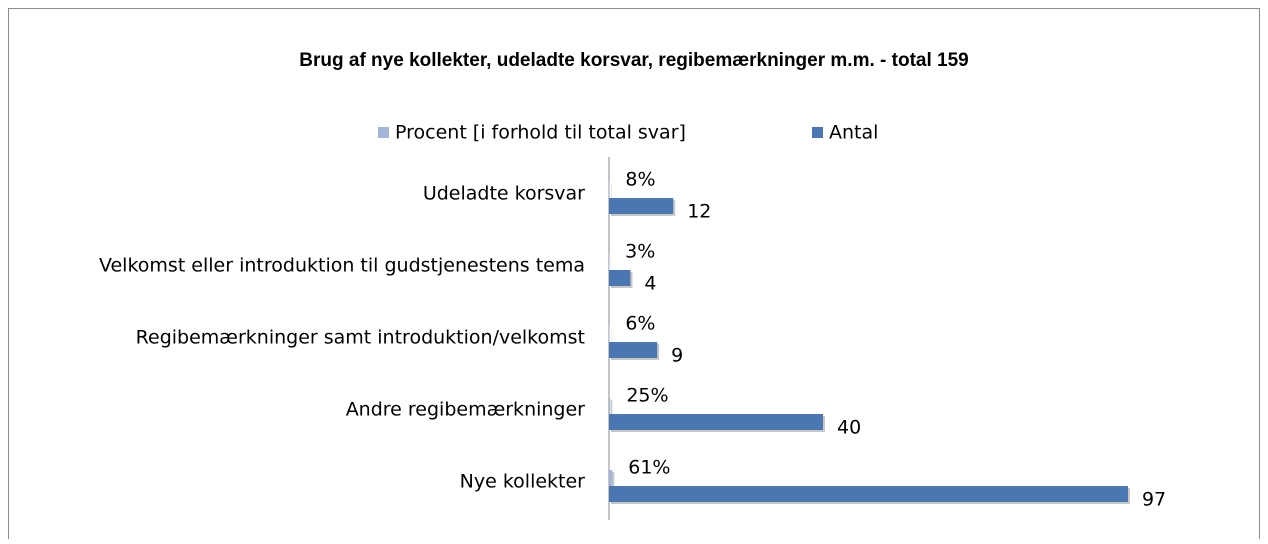 The image size is (1268, 544). I want to click on data-label: 4, so click(650, 284).